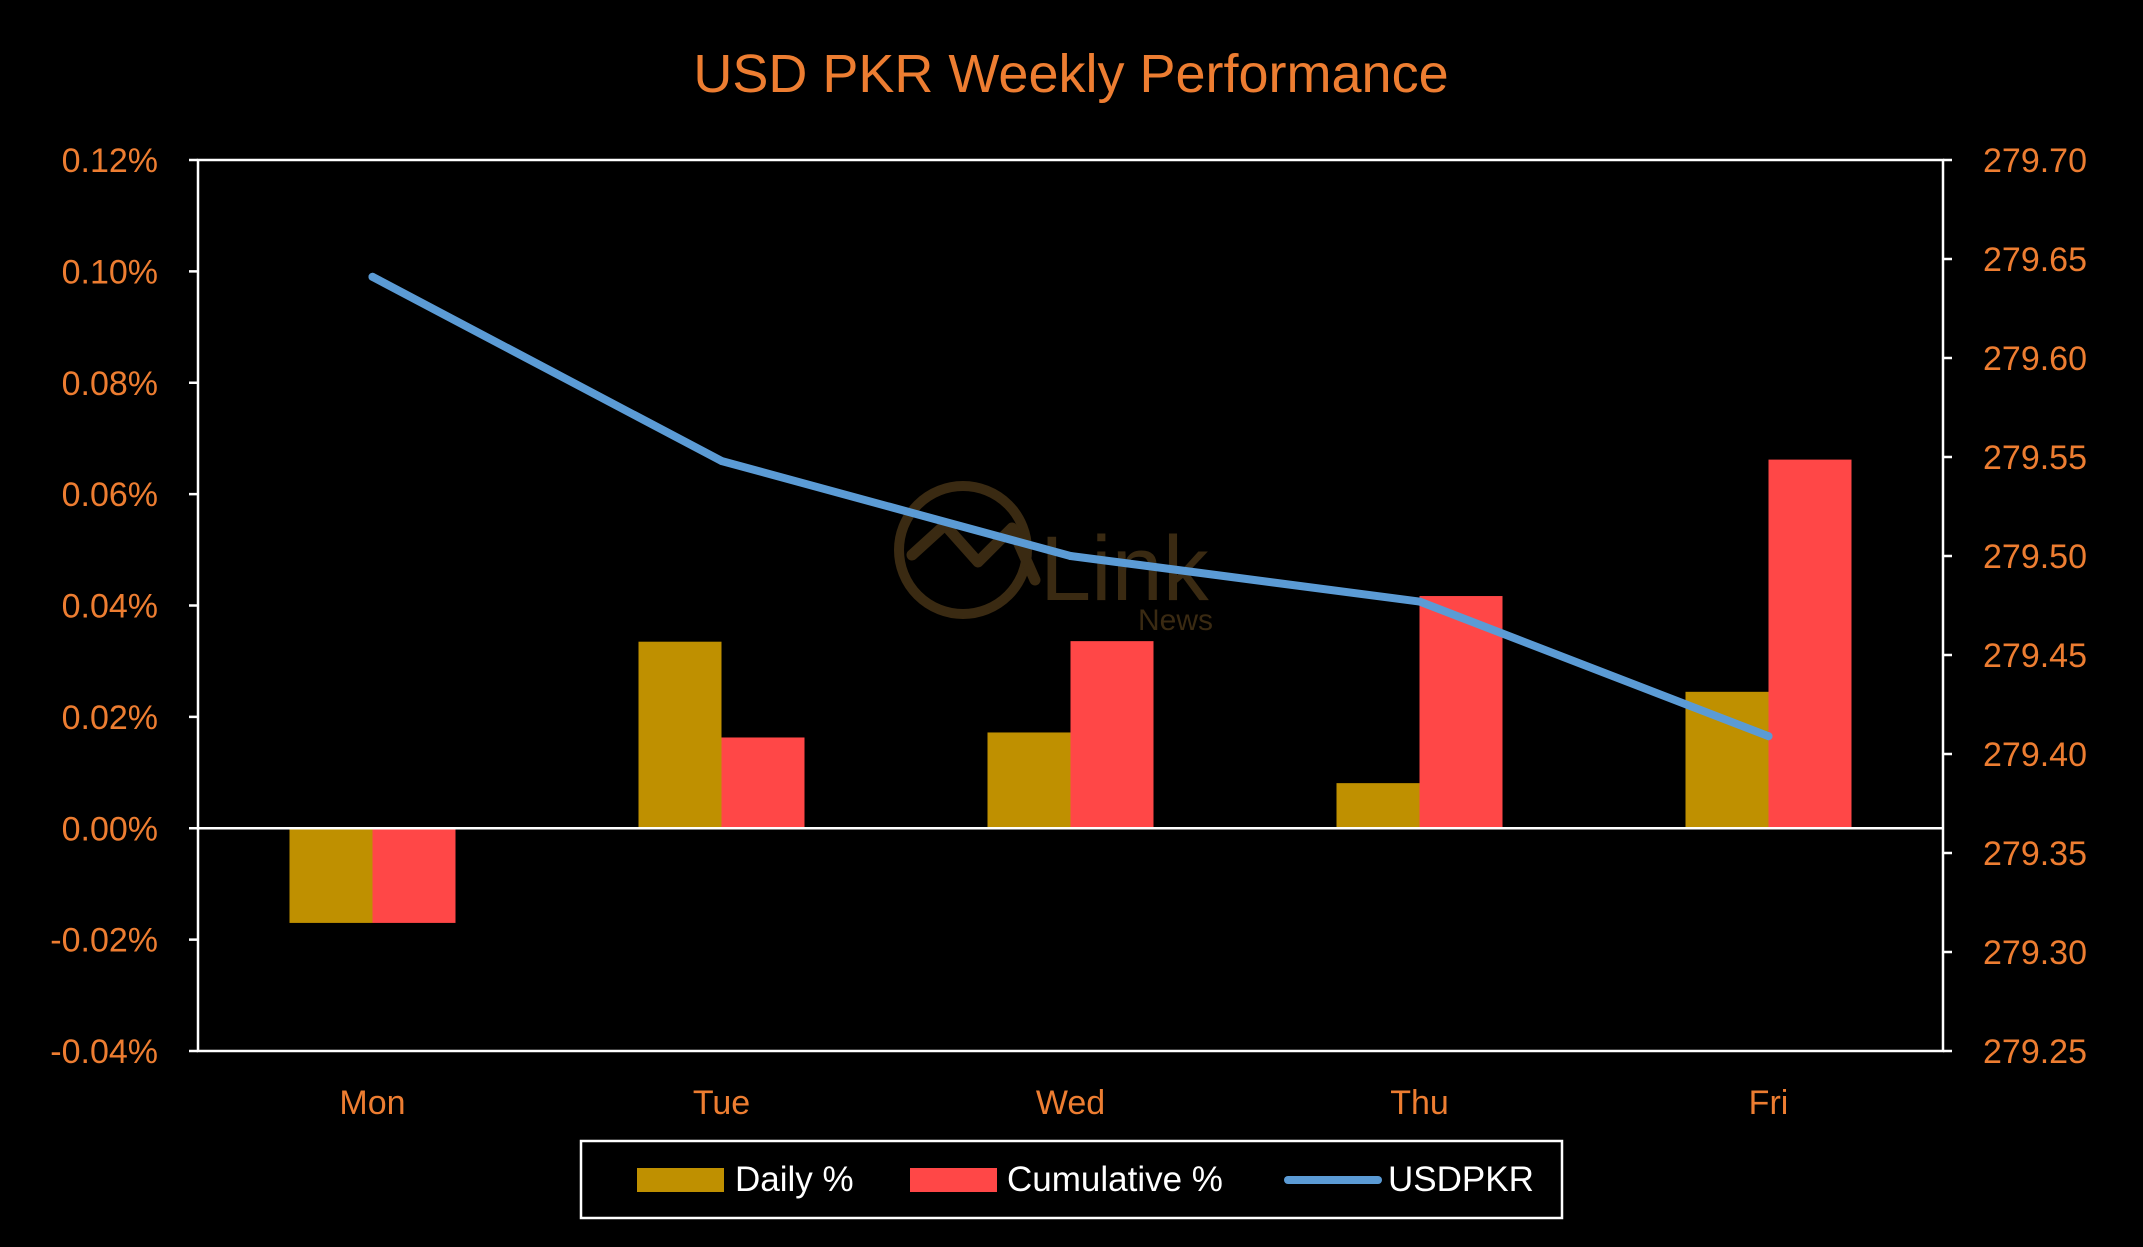  What do you see at coordinates (372, 276) in the screenshot?
I see `usdpkr-point-mon` at bounding box center [372, 276].